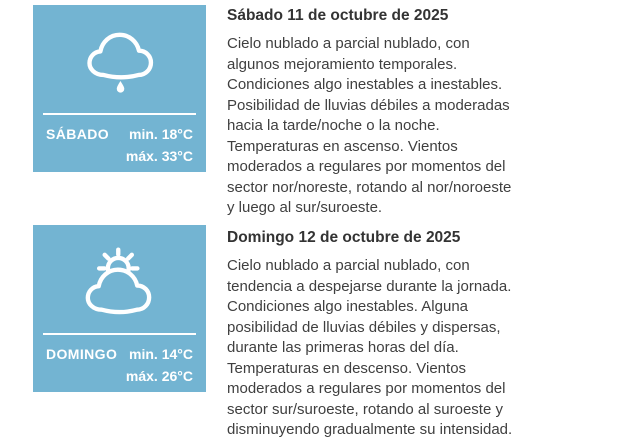 Image resolution: width=644 pixels, height=440 pixels. What do you see at coordinates (119, 141) in the screenshot?
I see `card-footer: SÁBADO min. 18°C máx. 33°C` at bounding box center [119, 141].